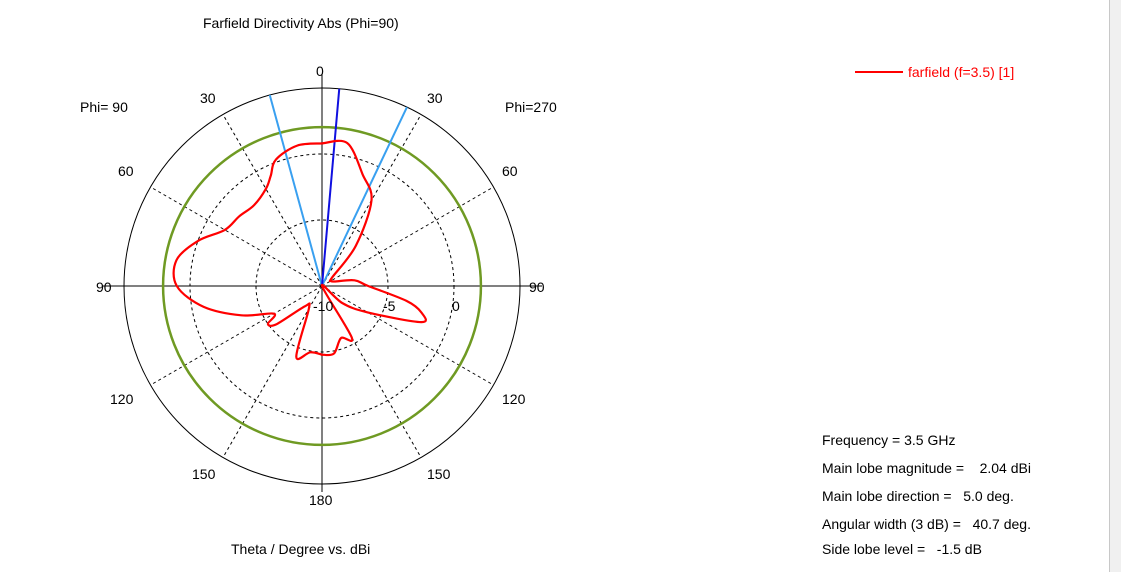 The height and width of the screenshot is (572, 1121). What do you see at coordinates (321, 500) in the screenshot?
I see `angle-tick-180: 180` at bounding box center [321, 500].